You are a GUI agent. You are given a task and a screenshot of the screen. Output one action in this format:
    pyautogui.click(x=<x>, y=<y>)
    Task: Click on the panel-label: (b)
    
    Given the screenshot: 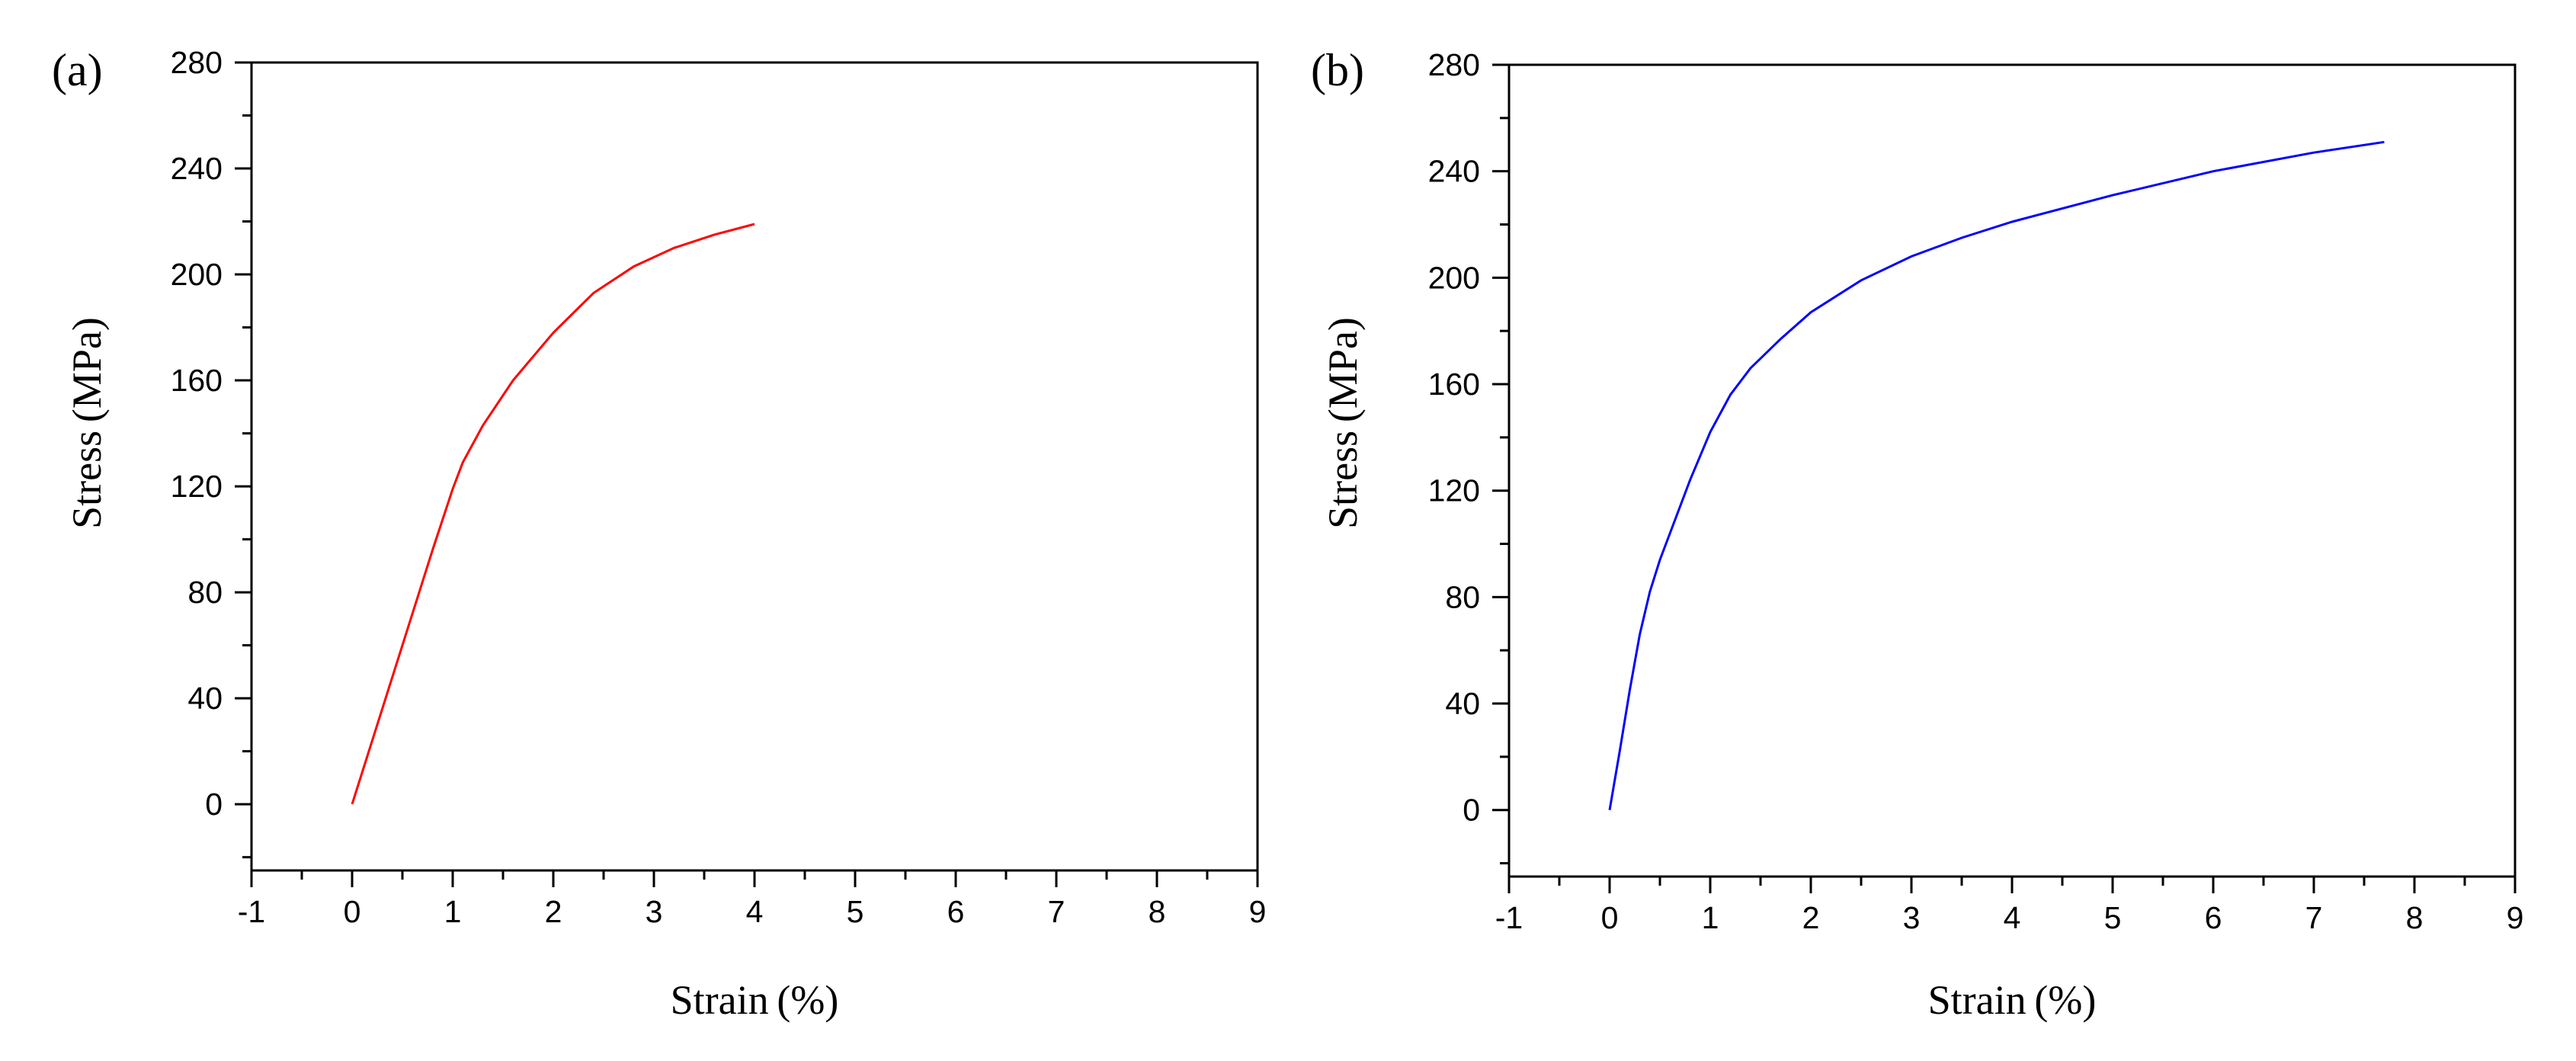 What is the action you would take?
    pyautogui.click(x=1337, y=70)
    